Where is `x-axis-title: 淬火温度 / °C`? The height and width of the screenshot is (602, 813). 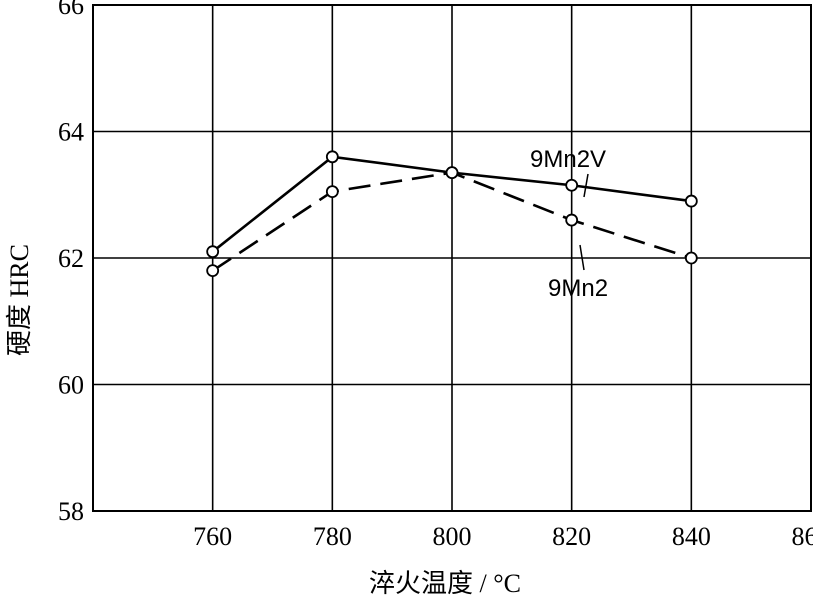
x-axis-title: 淬火温度 / °C is located at coordinates (445, 583).